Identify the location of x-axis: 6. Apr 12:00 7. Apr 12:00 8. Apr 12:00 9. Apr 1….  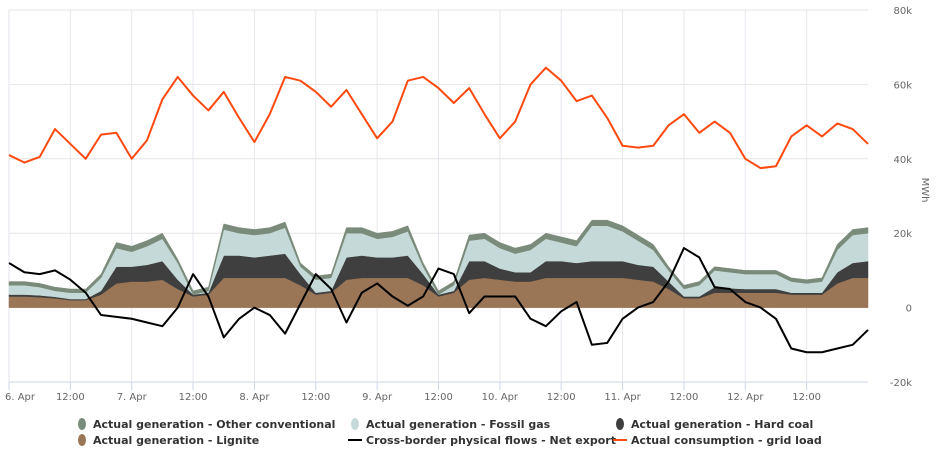
(413, 392).